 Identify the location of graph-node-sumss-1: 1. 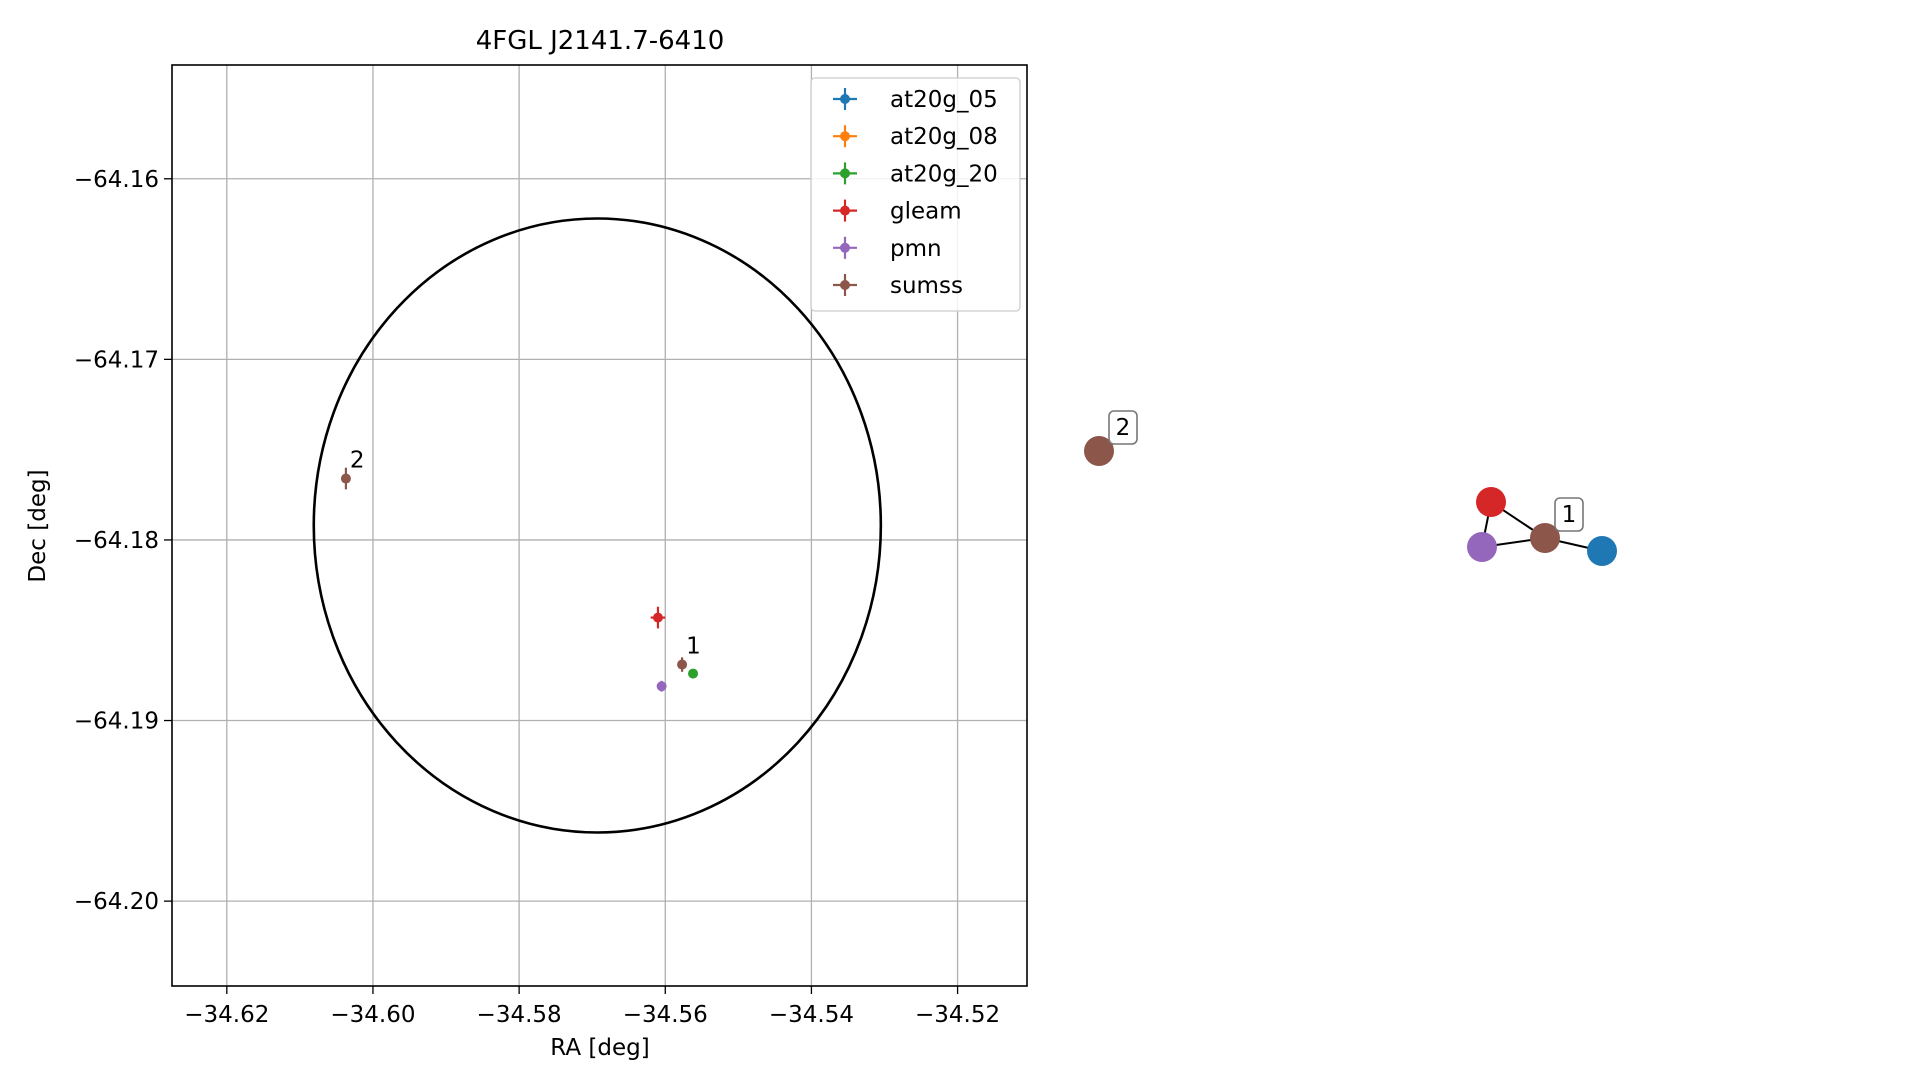
(1557, 525).